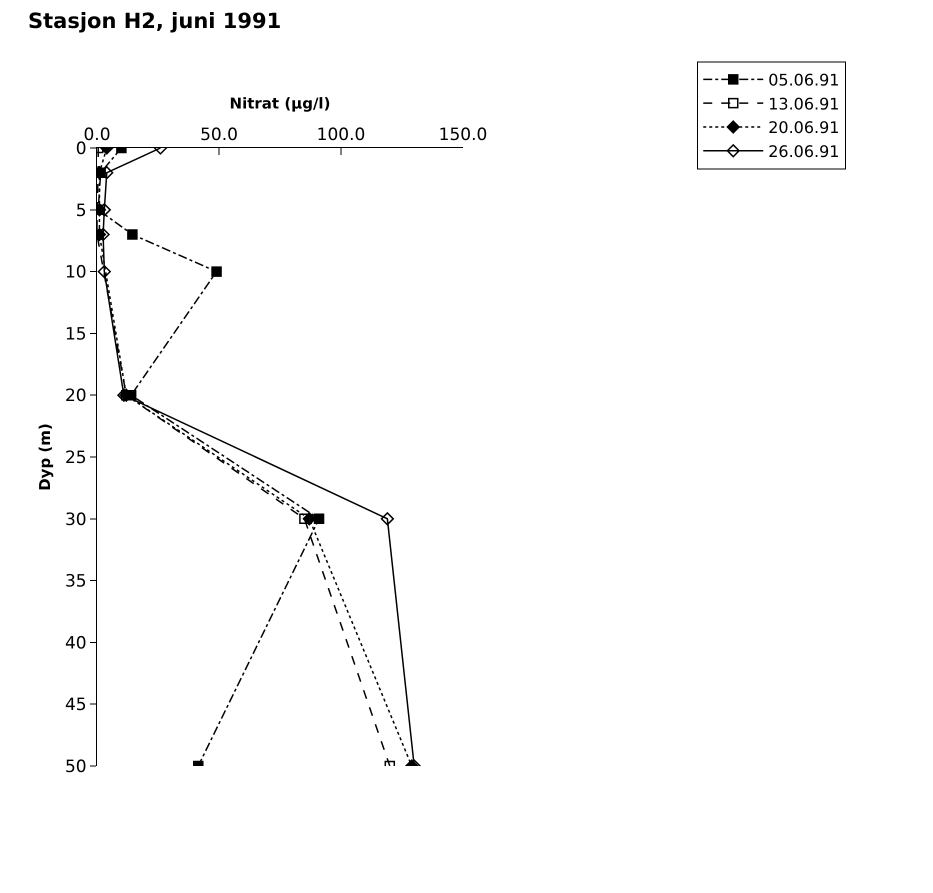 Image resolution: width=933 pixels, height=893 pixels. What do you see at coordinates (81, 148) in the screenshot?
I see `y-tick-label: 0` at bounding box center [81, 148].